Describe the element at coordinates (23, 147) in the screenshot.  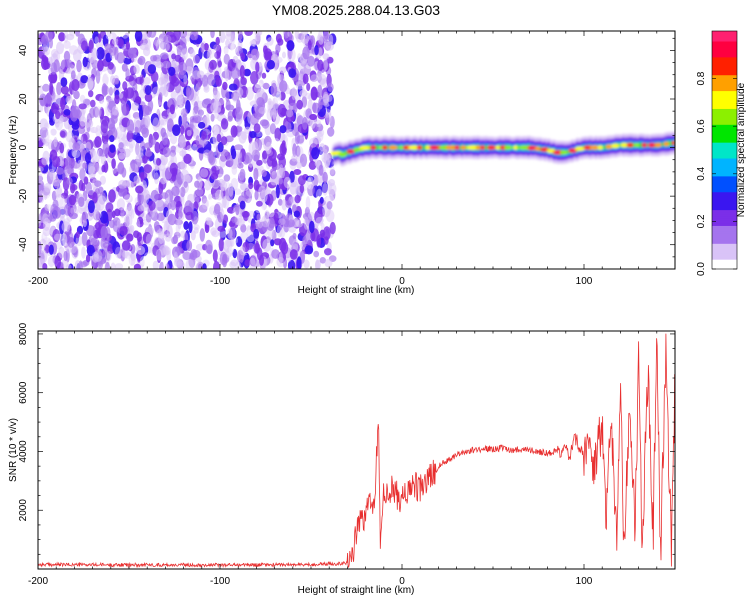
I see `heatmap-y-tick-label: 0` at that location.